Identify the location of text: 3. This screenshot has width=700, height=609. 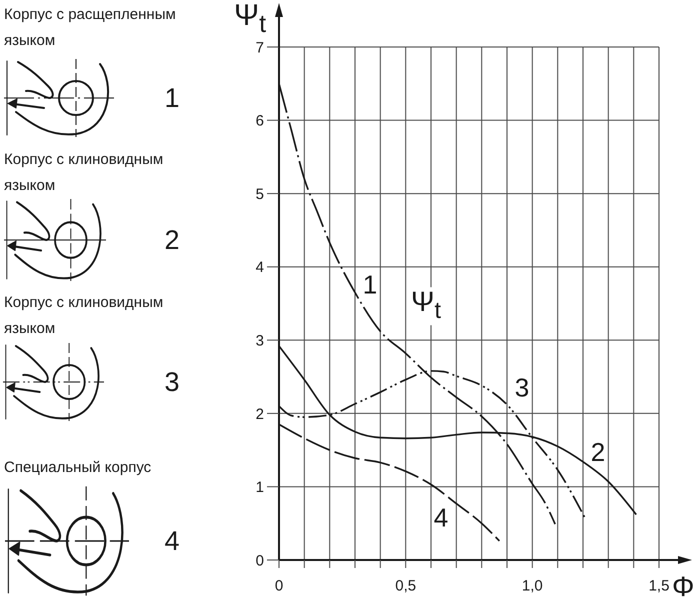
(522, 387).